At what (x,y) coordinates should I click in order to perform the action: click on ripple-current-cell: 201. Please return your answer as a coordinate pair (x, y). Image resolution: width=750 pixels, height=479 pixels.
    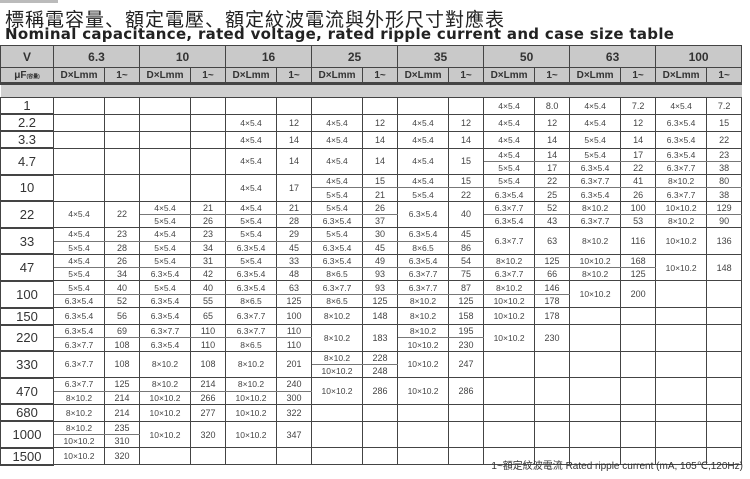
    Looking at the image, I should click on (294, 364).